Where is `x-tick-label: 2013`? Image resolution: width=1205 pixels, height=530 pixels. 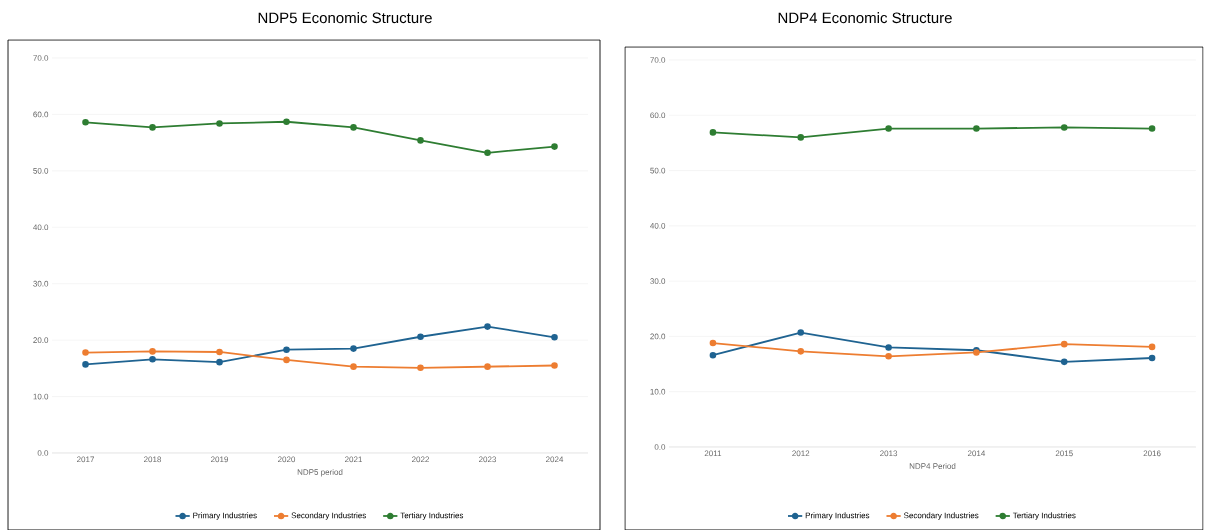 x-tick-label: 2013 is located at coordinates (889, 453).